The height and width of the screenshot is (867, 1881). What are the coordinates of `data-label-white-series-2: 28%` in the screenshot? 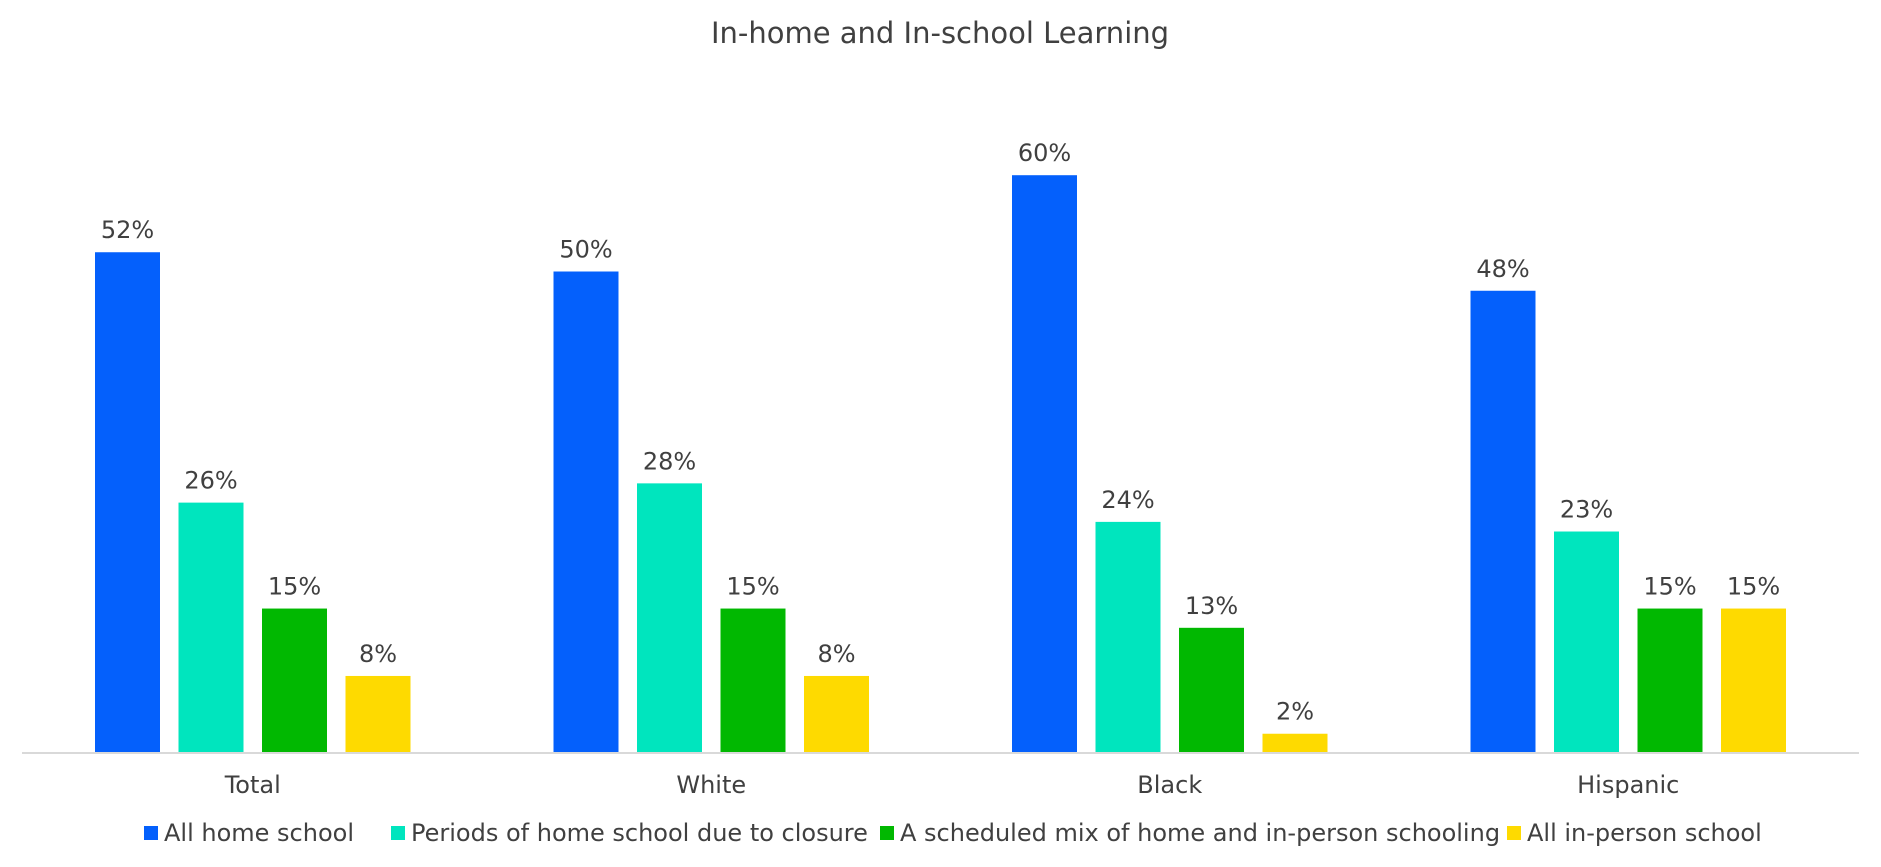 It's located at (669, 461).